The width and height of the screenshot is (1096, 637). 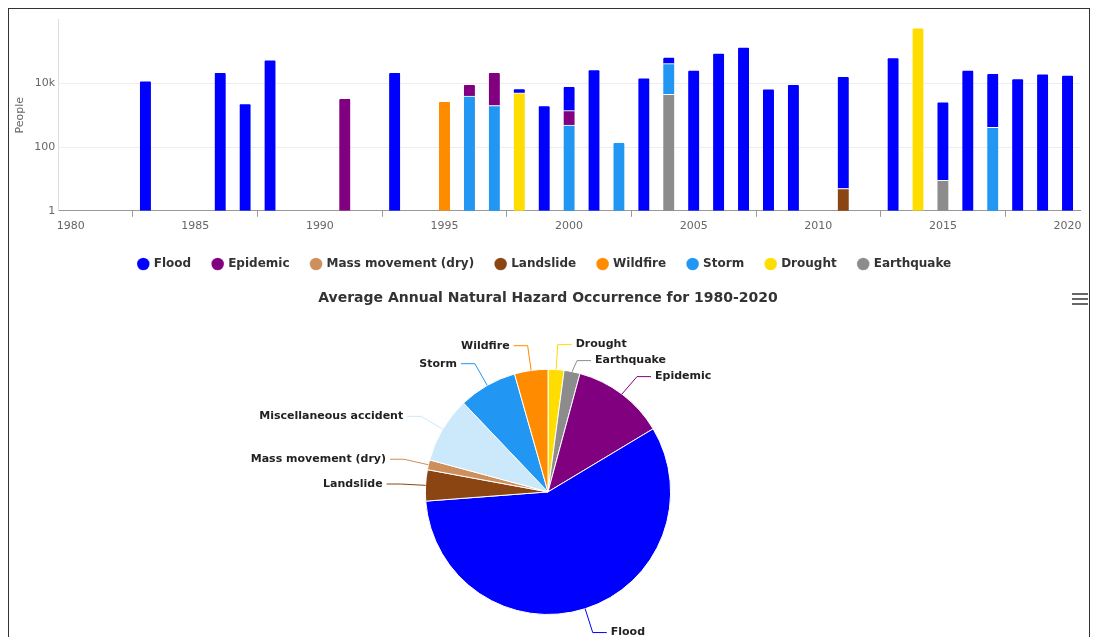 What do you see at coordinates (485, 345) in the screenshot?
I see `slice-label: Wildfire` at bounding box center [485, 345].